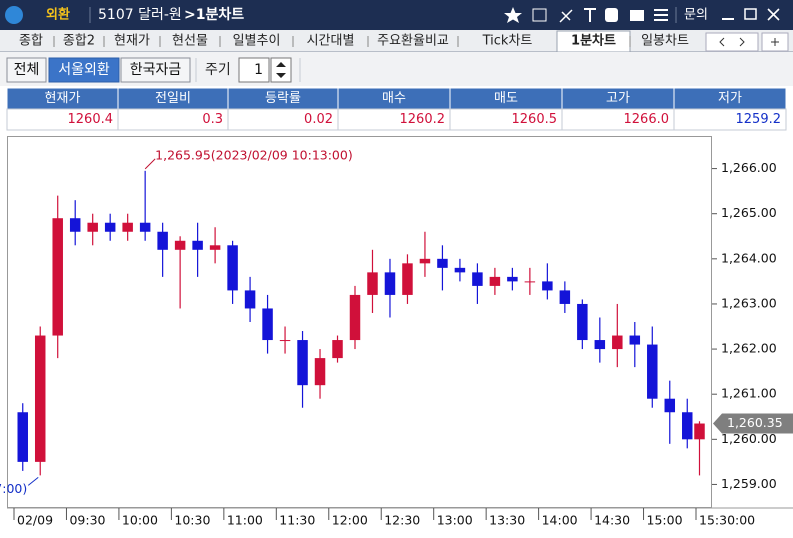 The width and height of the screenshot is (793, 538). I want to click on favorite-icon, so click(513, 15).